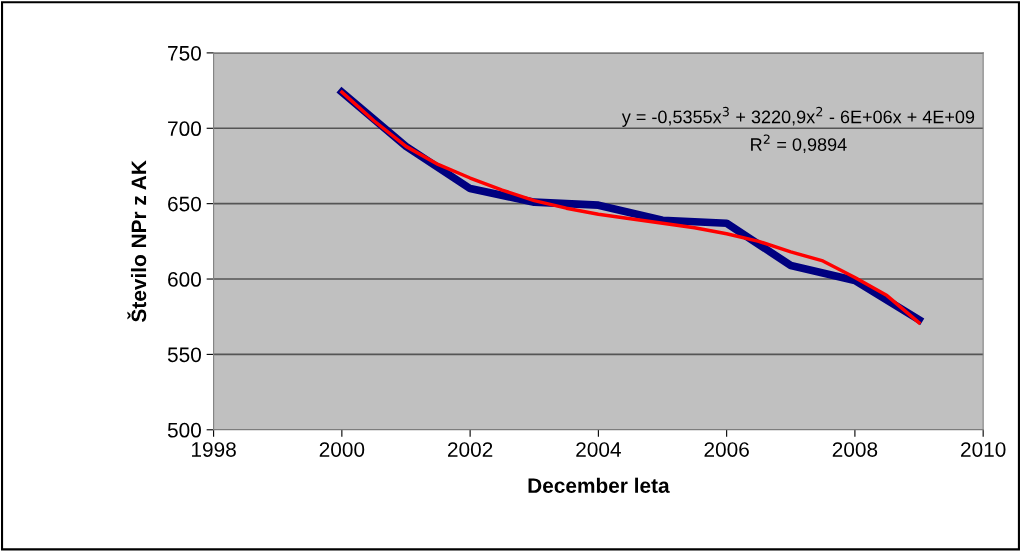 The height and width of the screenshot is (551, 1022). What do you see at coordinates (983, 449) in the screenshot?
I see `x-tick-label: 2010` at bounding box center [983, 449].